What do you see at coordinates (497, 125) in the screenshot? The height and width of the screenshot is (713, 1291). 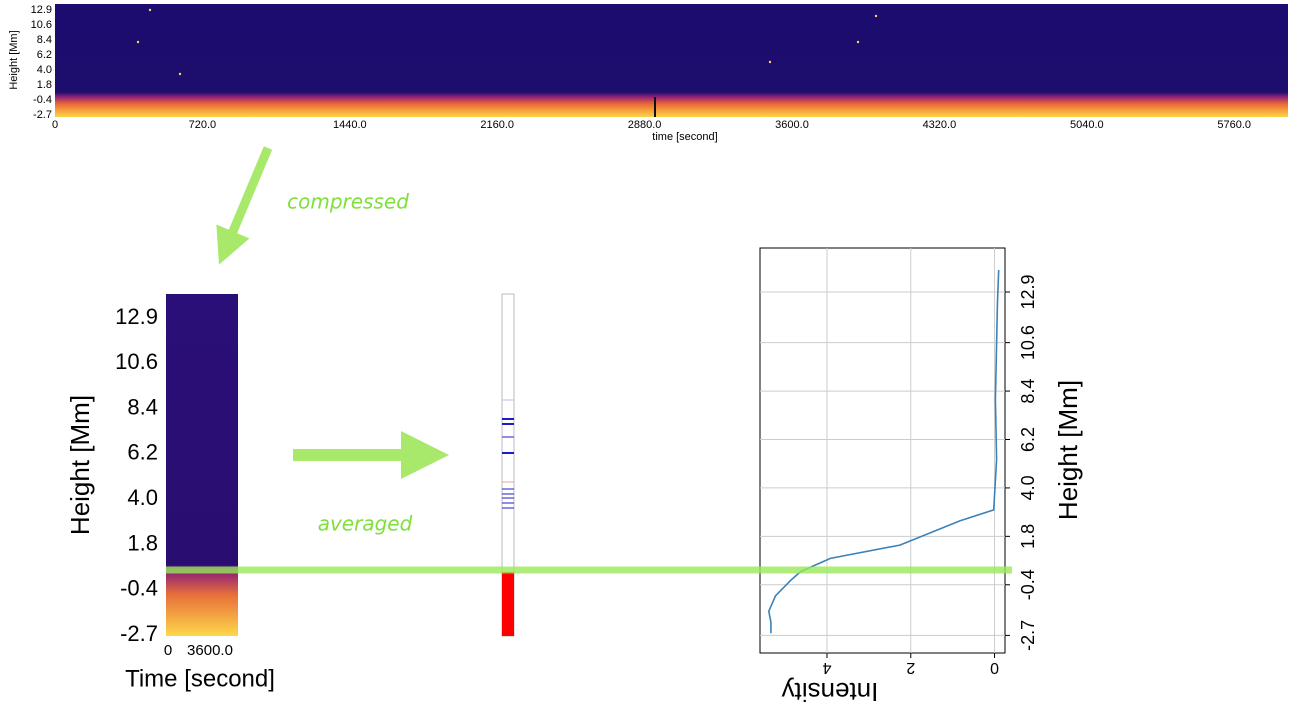 I see `x-tick-label: 2160.0` at bounding box center [497, 125].